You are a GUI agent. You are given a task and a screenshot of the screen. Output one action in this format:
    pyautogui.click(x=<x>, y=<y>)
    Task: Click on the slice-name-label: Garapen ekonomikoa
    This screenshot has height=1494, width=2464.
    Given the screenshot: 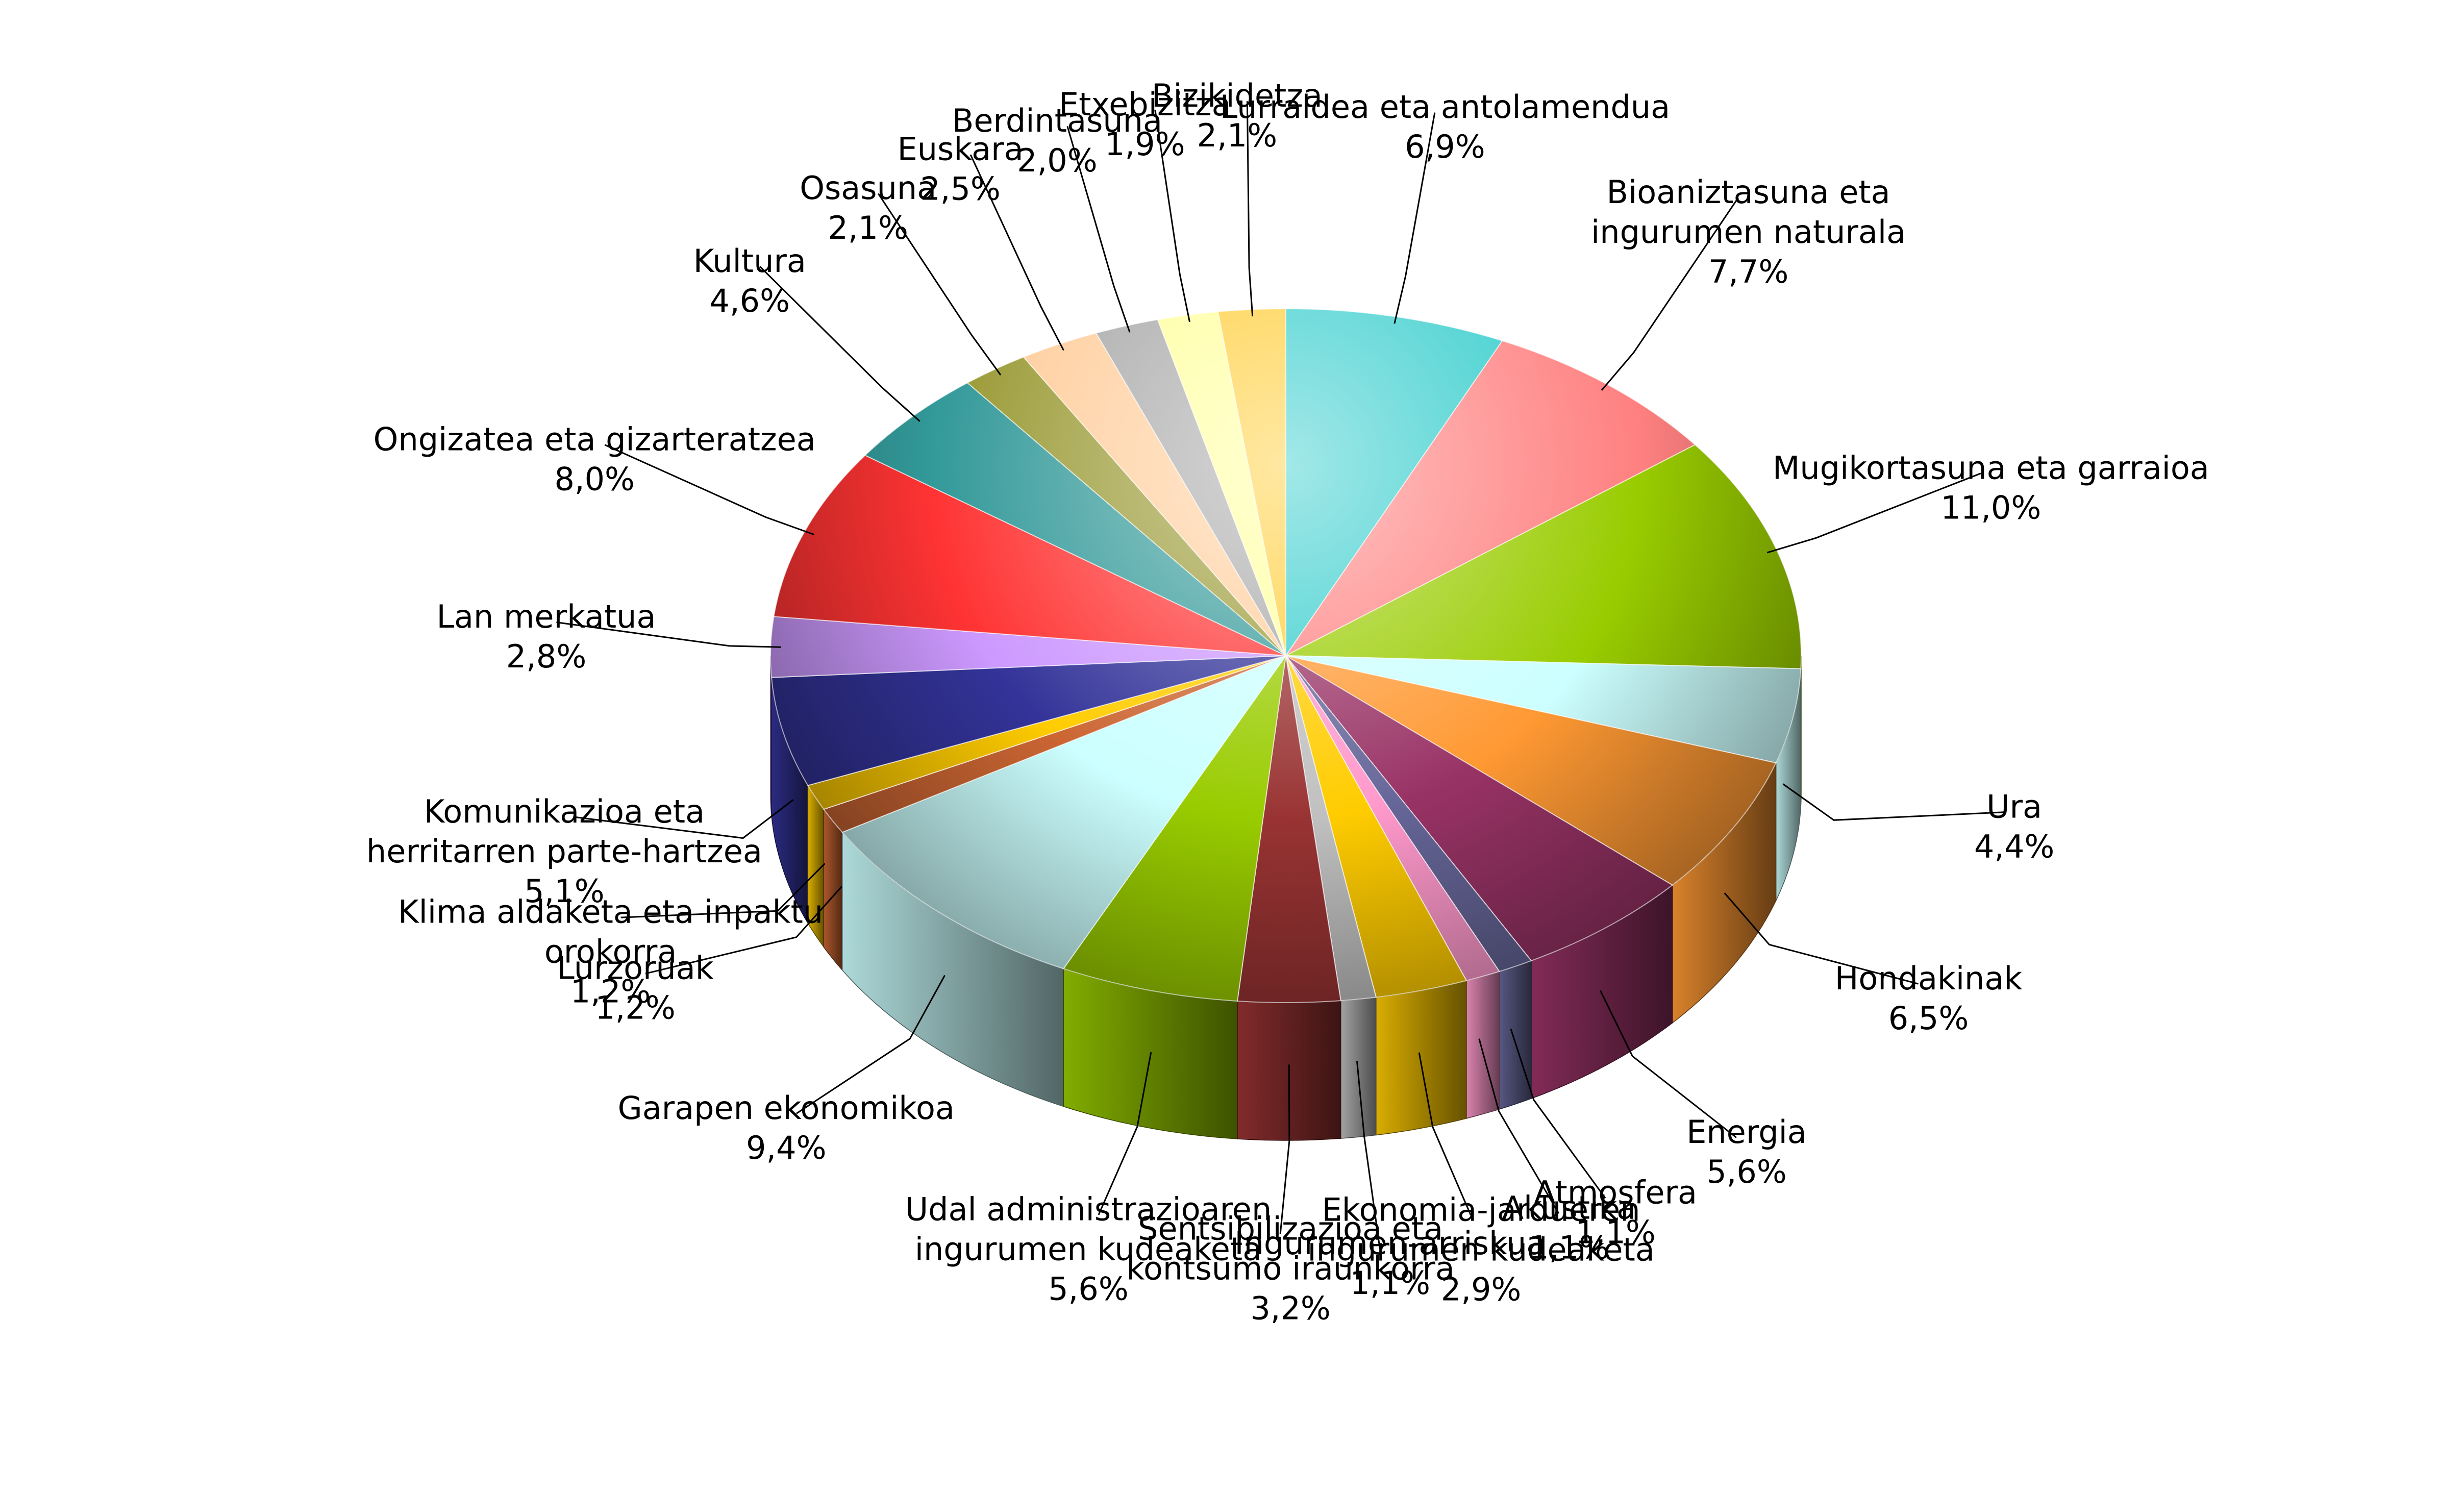 What is the action you would take?
    pyautogui.click(x=787, y=1108)
    